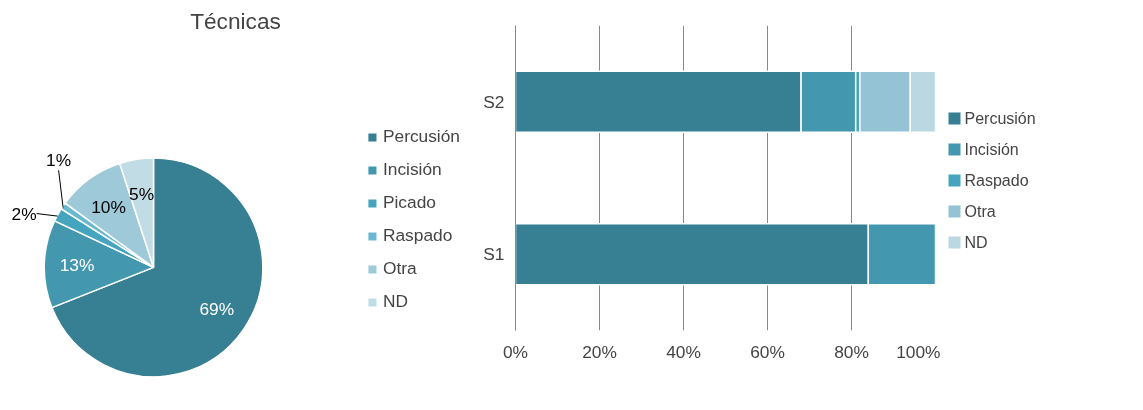 This screenshot has width=1143, height=410. Describe the element at coordinates (24, 213) in the screenshot. I see `data-label: 2%` at that location.